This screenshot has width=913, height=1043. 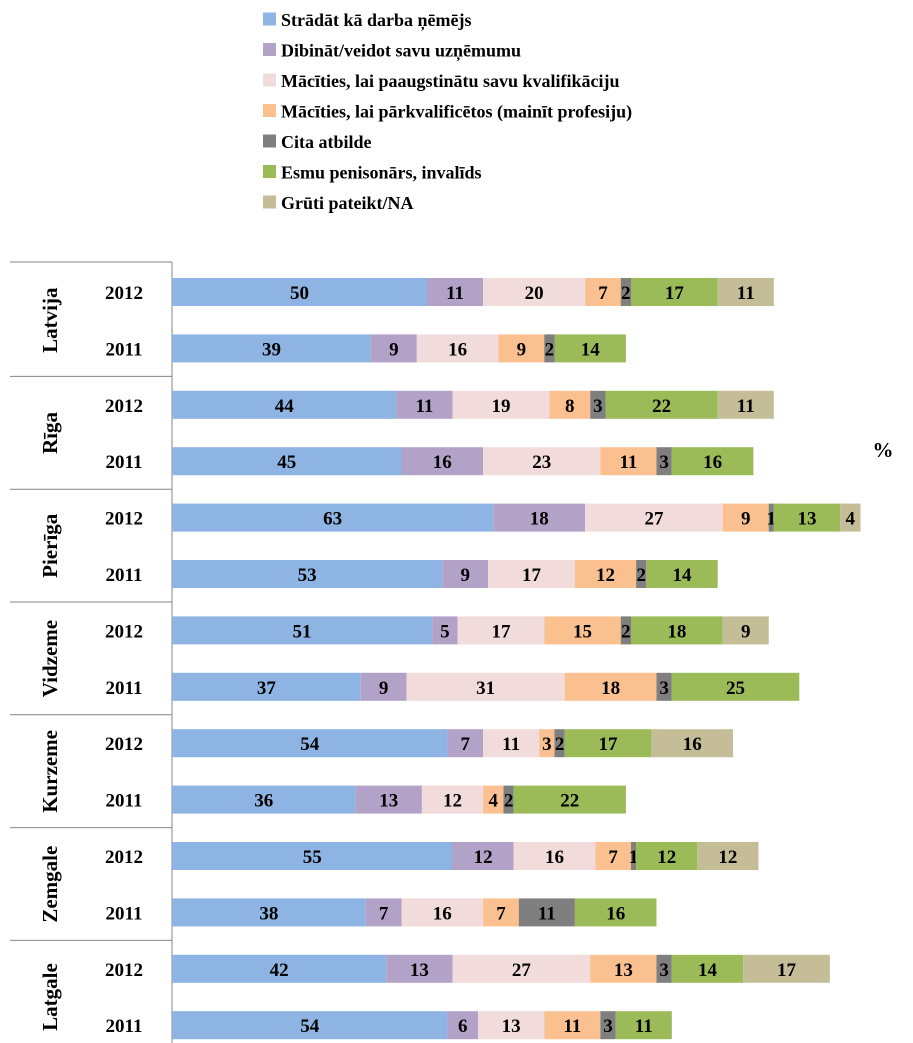 What do you see at coordinates (50, 884) in the screenshot?
I see `region-label: Zemgale` at bounding box center [50, 884].